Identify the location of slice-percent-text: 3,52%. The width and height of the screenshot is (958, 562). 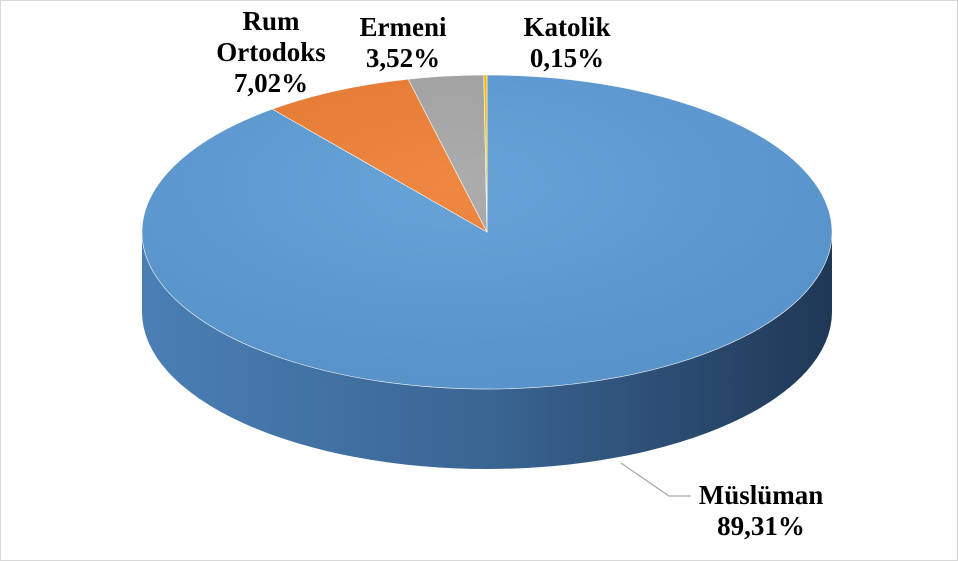
(403, 58).